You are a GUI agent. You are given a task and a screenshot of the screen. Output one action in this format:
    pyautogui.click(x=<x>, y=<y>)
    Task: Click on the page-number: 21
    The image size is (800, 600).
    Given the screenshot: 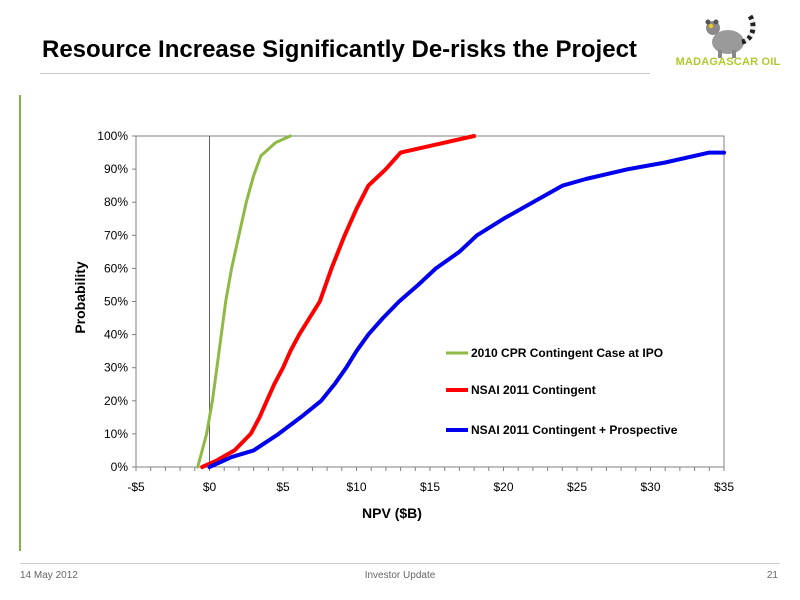 What is the action you would take?
    pyautogui.click(x=772, y=575)
    